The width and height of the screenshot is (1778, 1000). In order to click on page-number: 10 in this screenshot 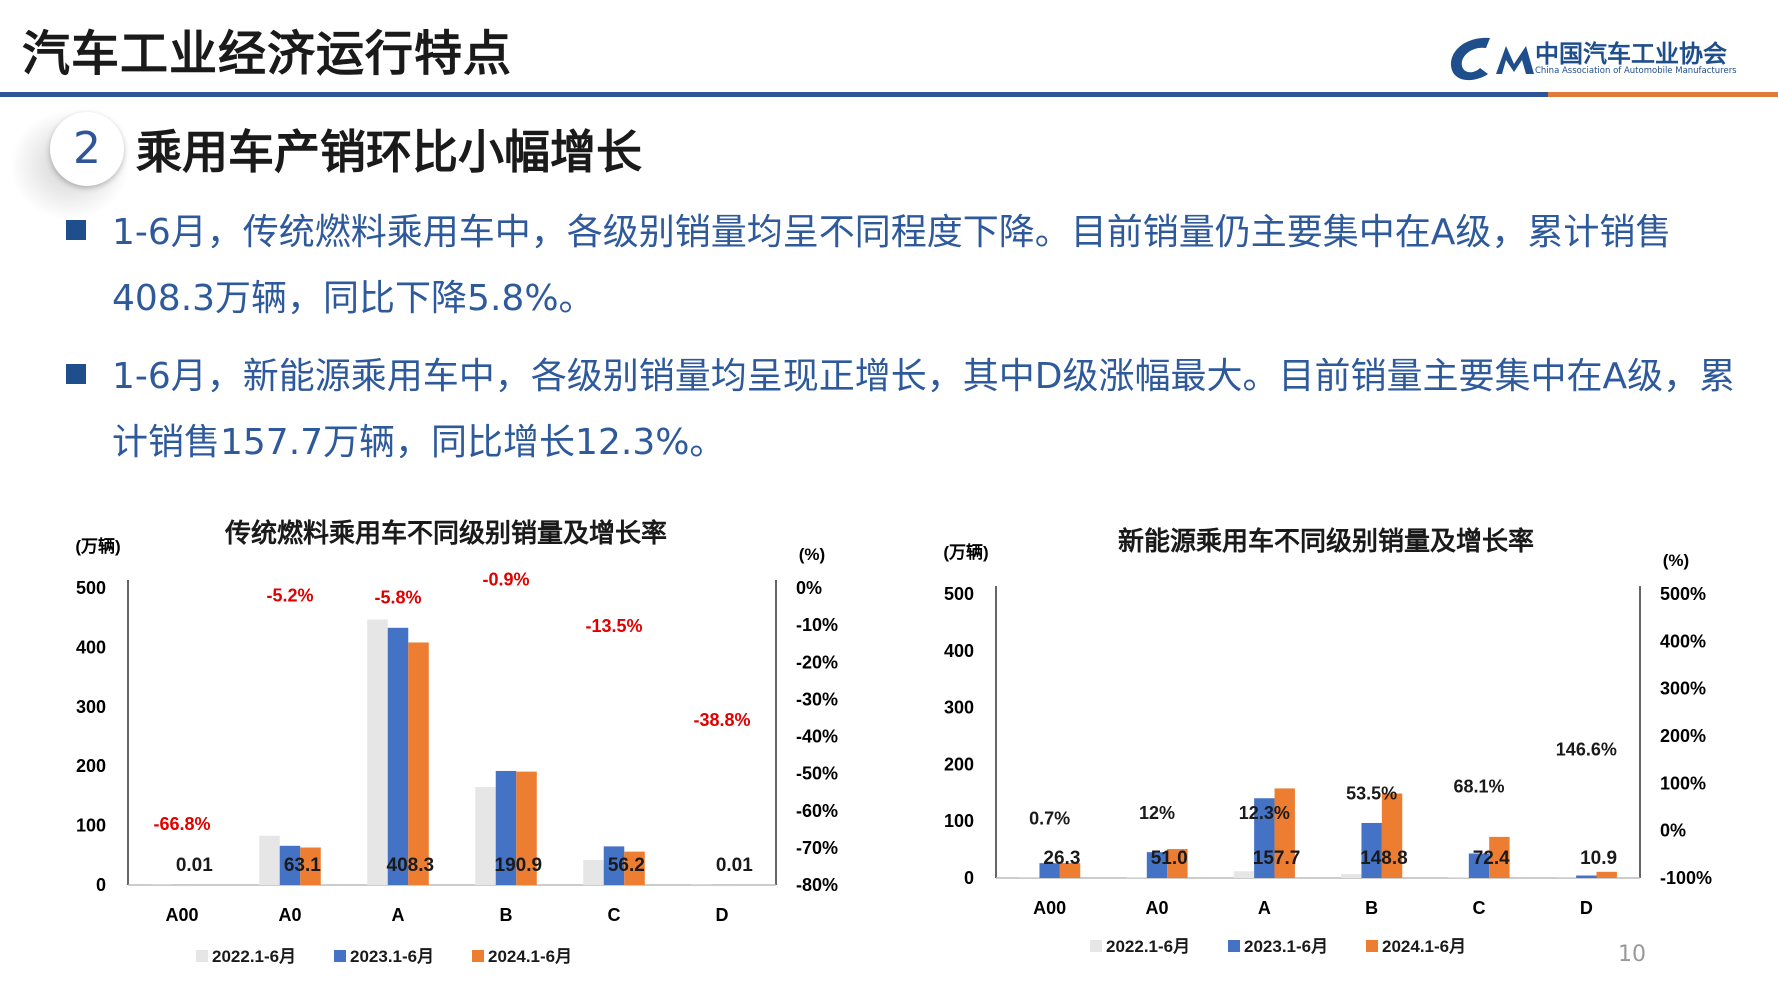, I will do `click(1632, 954)`.